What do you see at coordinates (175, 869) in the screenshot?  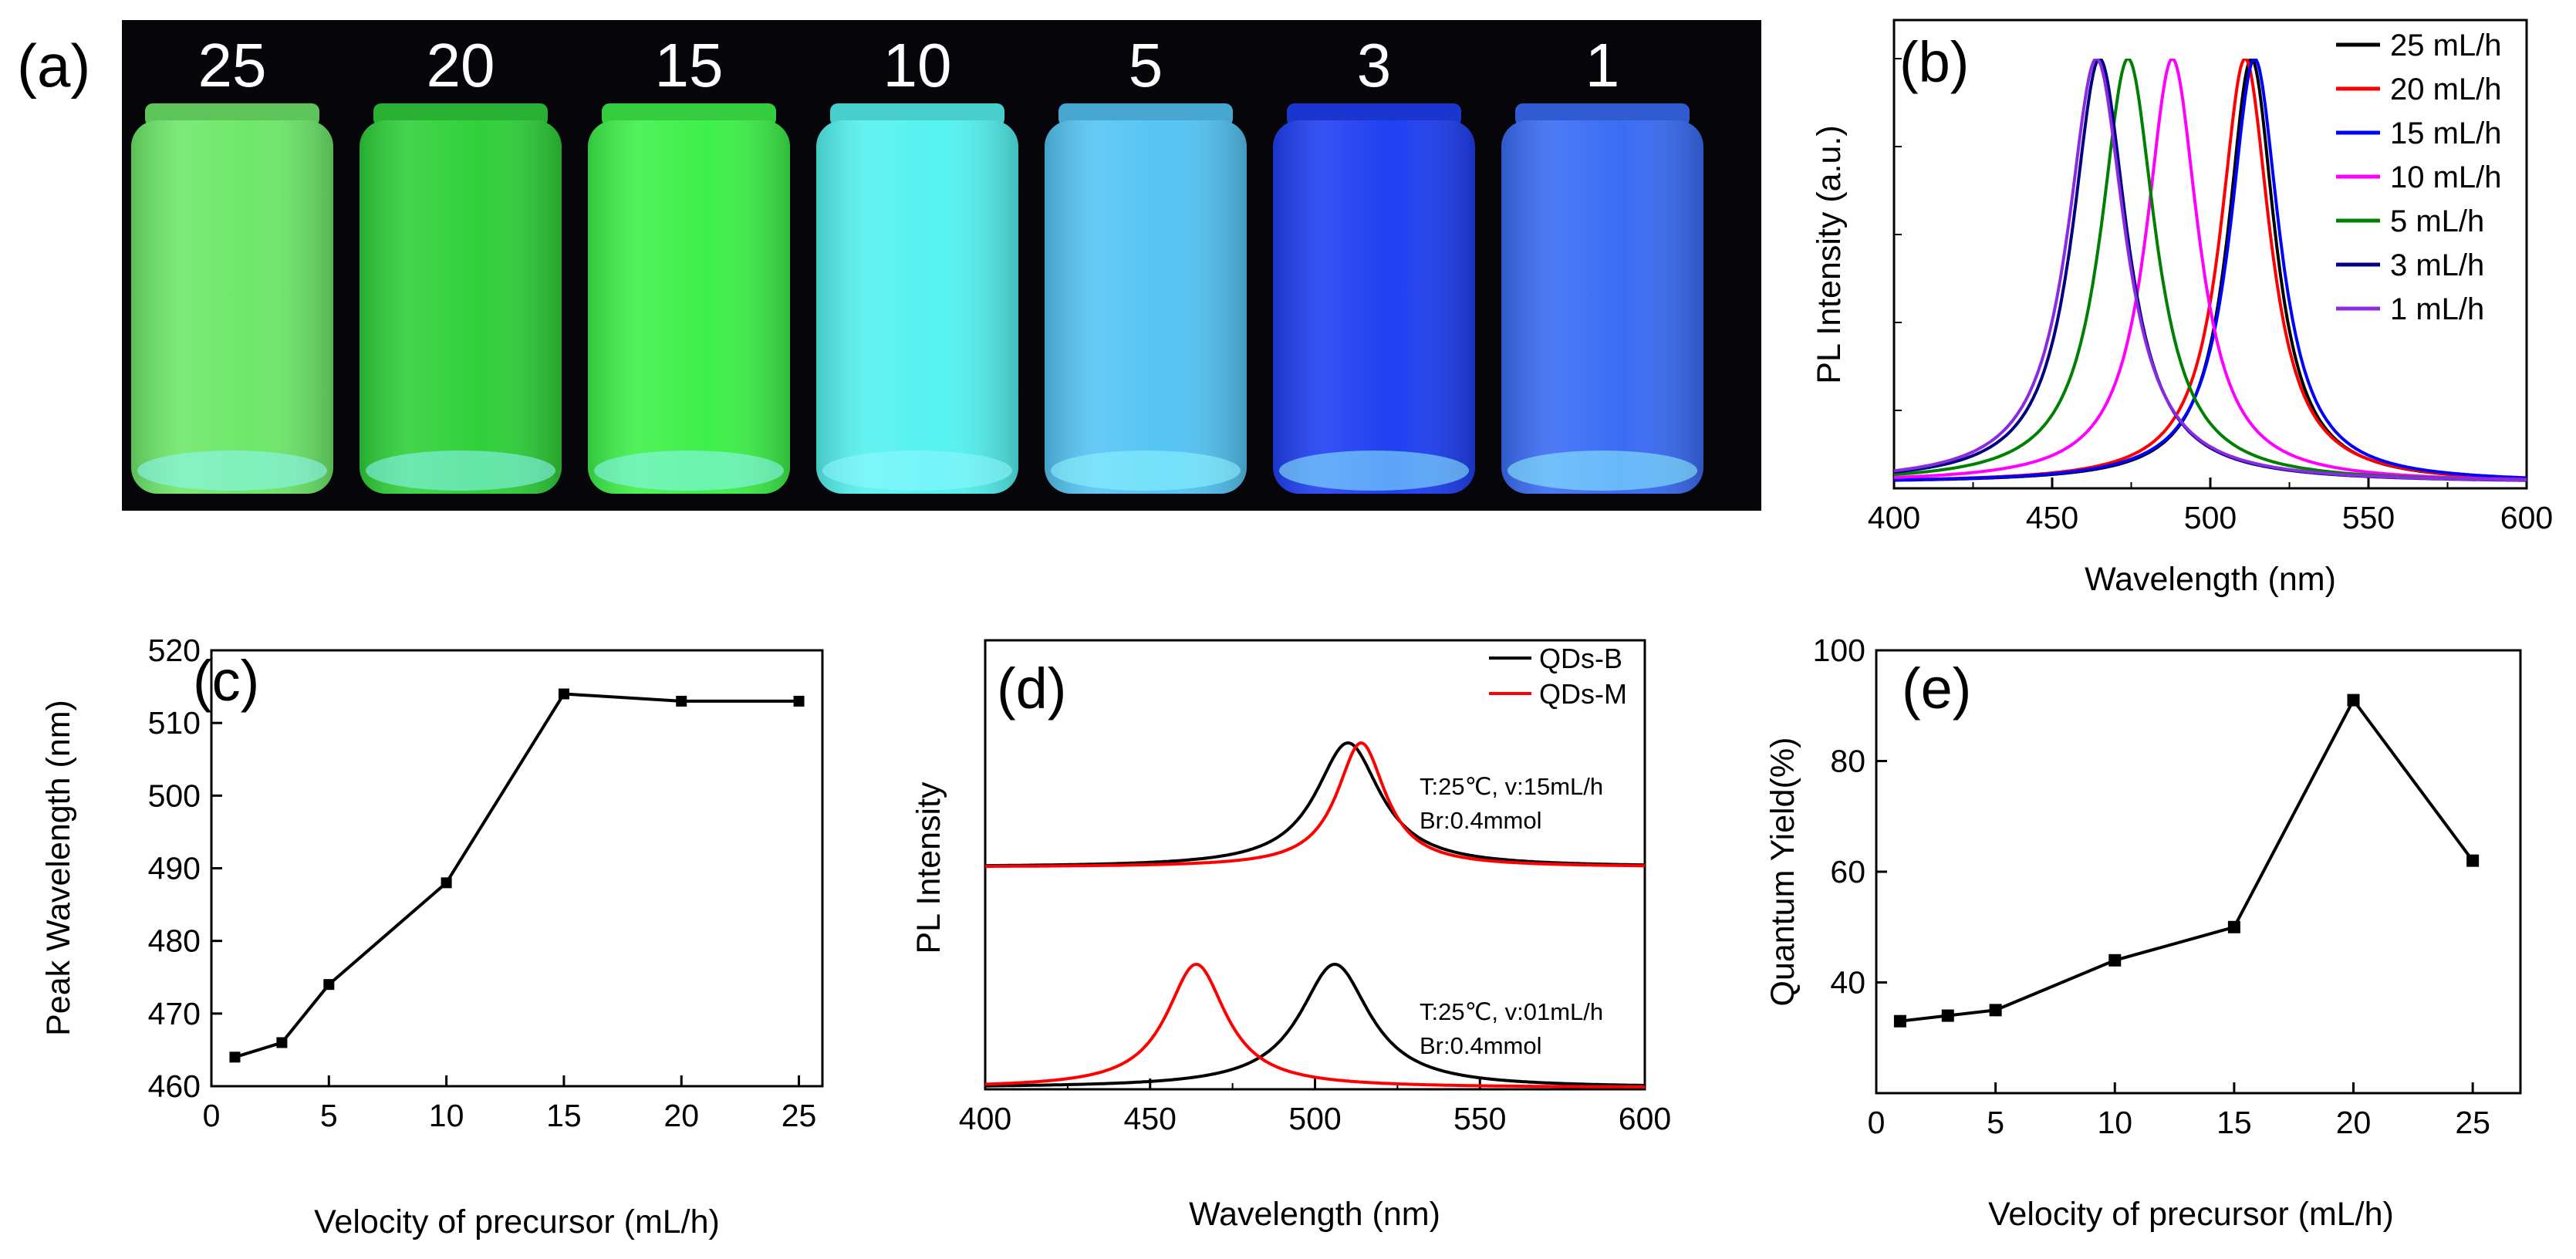 I see `y-tick-label: 490` at bounding box center [175, 869].